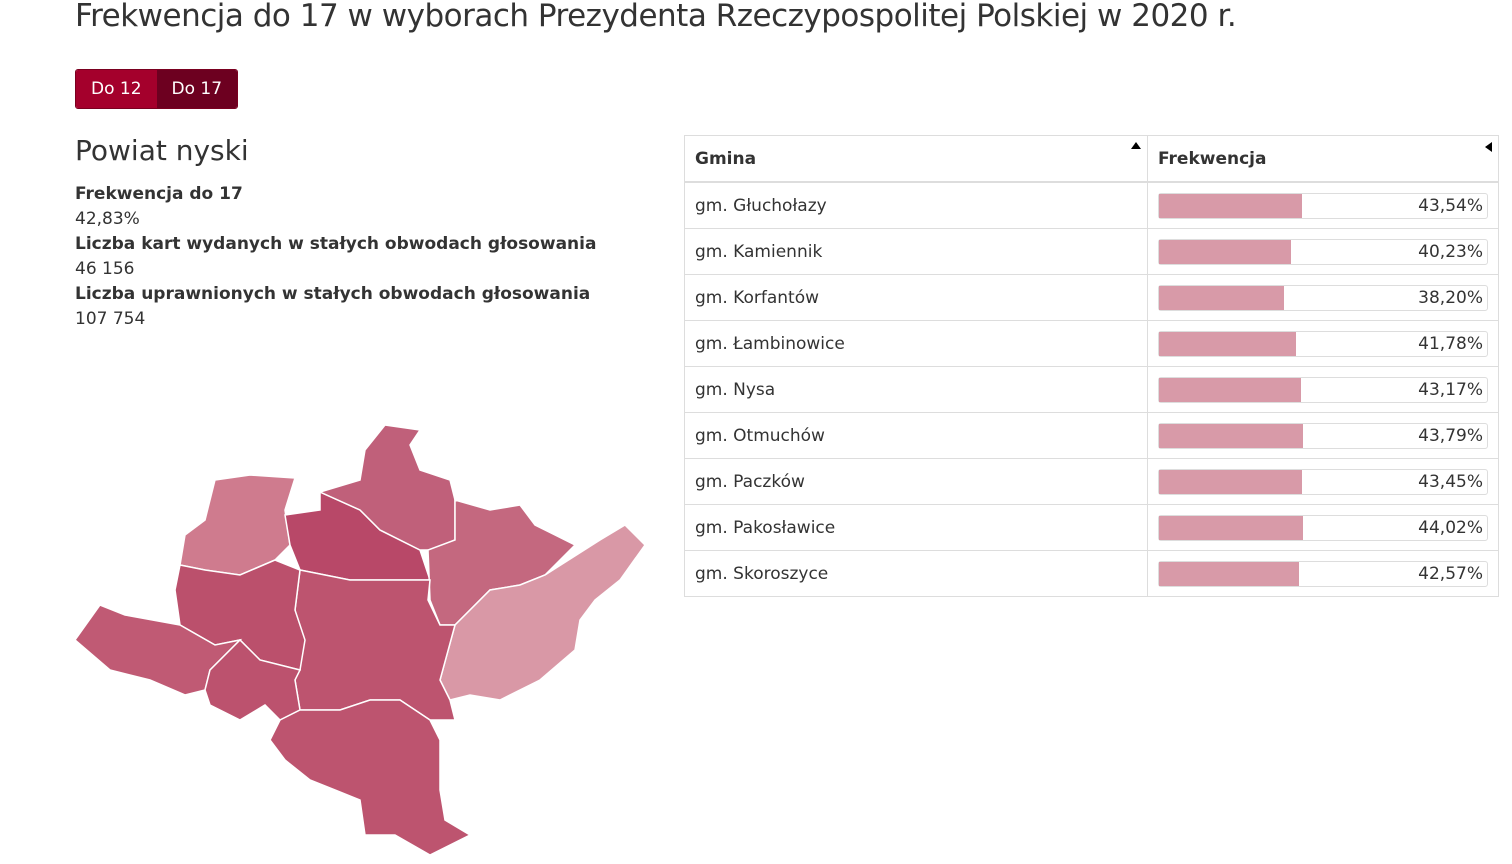 This screenshot has width=1512, height=864. I want to click on bar-track: 41,78%, so click(1323, 343).